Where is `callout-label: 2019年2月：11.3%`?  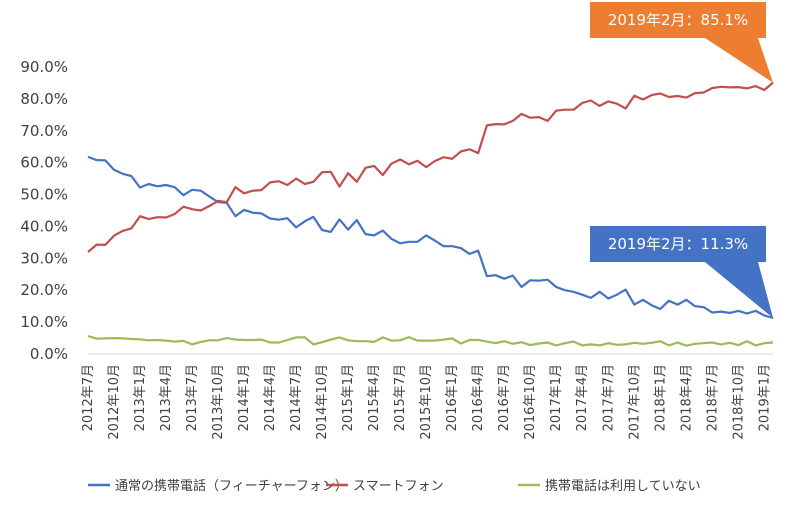 callout-label: 2019年2月：11.3% is located at coordinates (678, 244).